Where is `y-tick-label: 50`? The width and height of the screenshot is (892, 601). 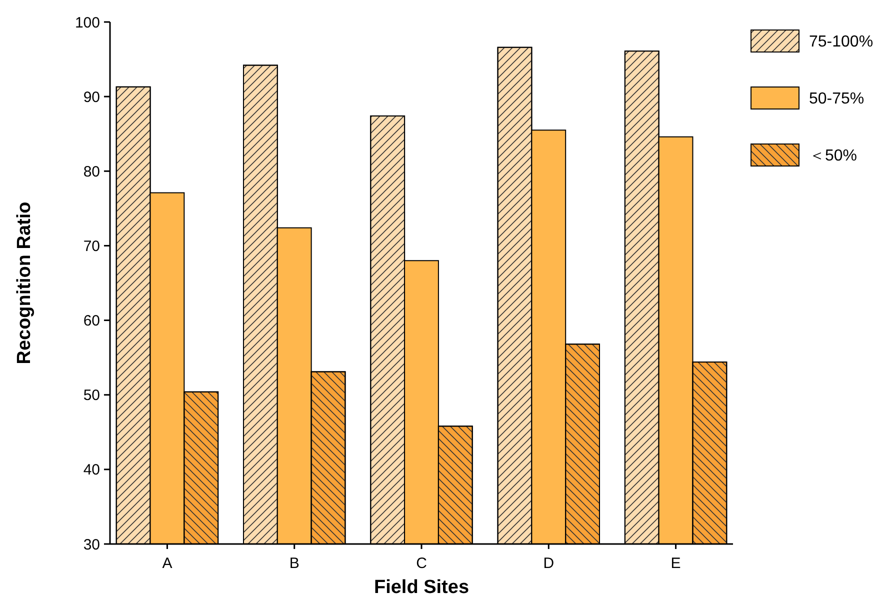 y-tick-label: 50 is located at coordinates (91, 395).